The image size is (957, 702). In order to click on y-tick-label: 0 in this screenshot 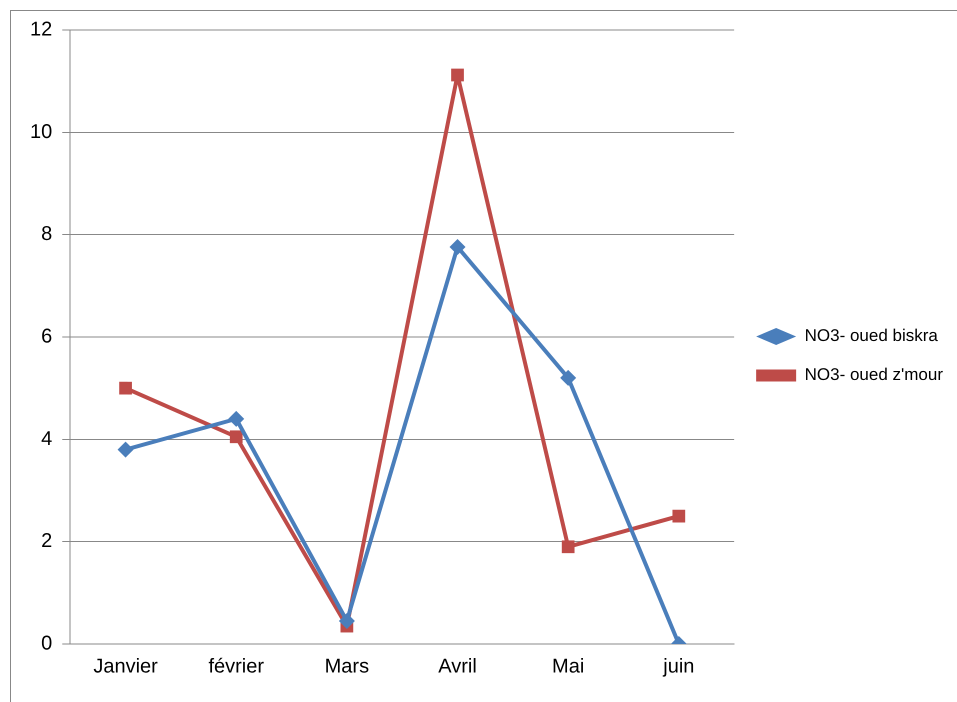, I will do `click(46, 643)`.